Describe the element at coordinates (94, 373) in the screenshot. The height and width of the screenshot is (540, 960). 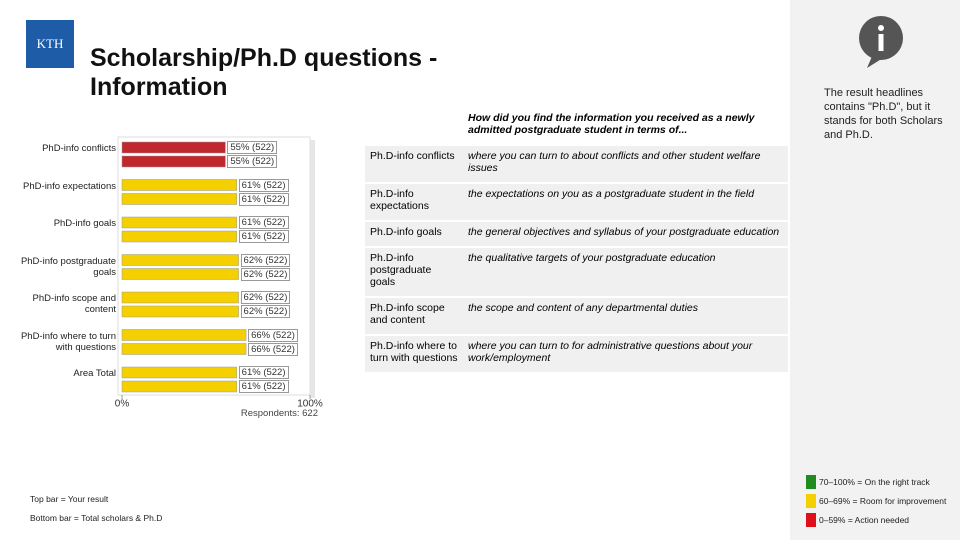
I see `category-label: Area Total` at that location.